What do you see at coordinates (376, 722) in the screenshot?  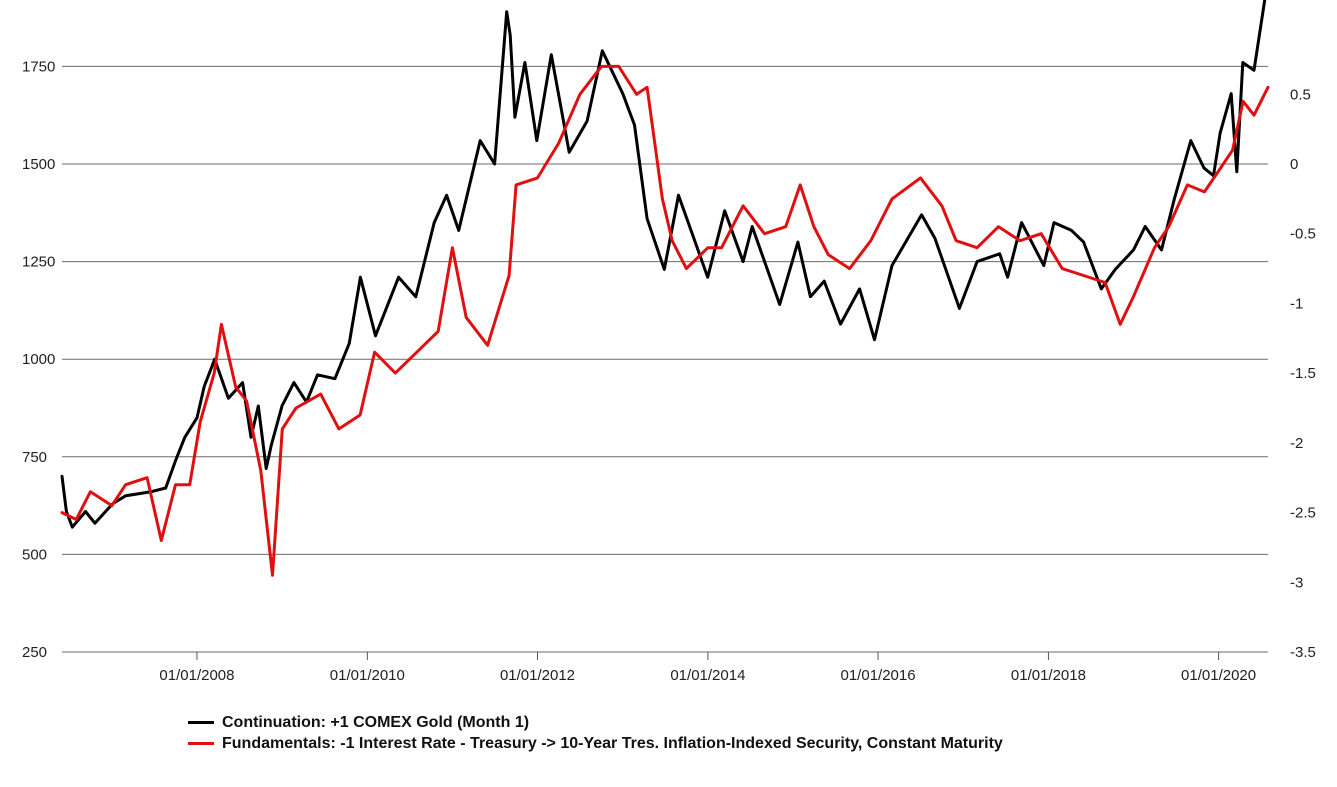 I see `legend-label-gold: Continuation: +1 COMEX Gold (Month 1)` at bounding box center [376, 722].